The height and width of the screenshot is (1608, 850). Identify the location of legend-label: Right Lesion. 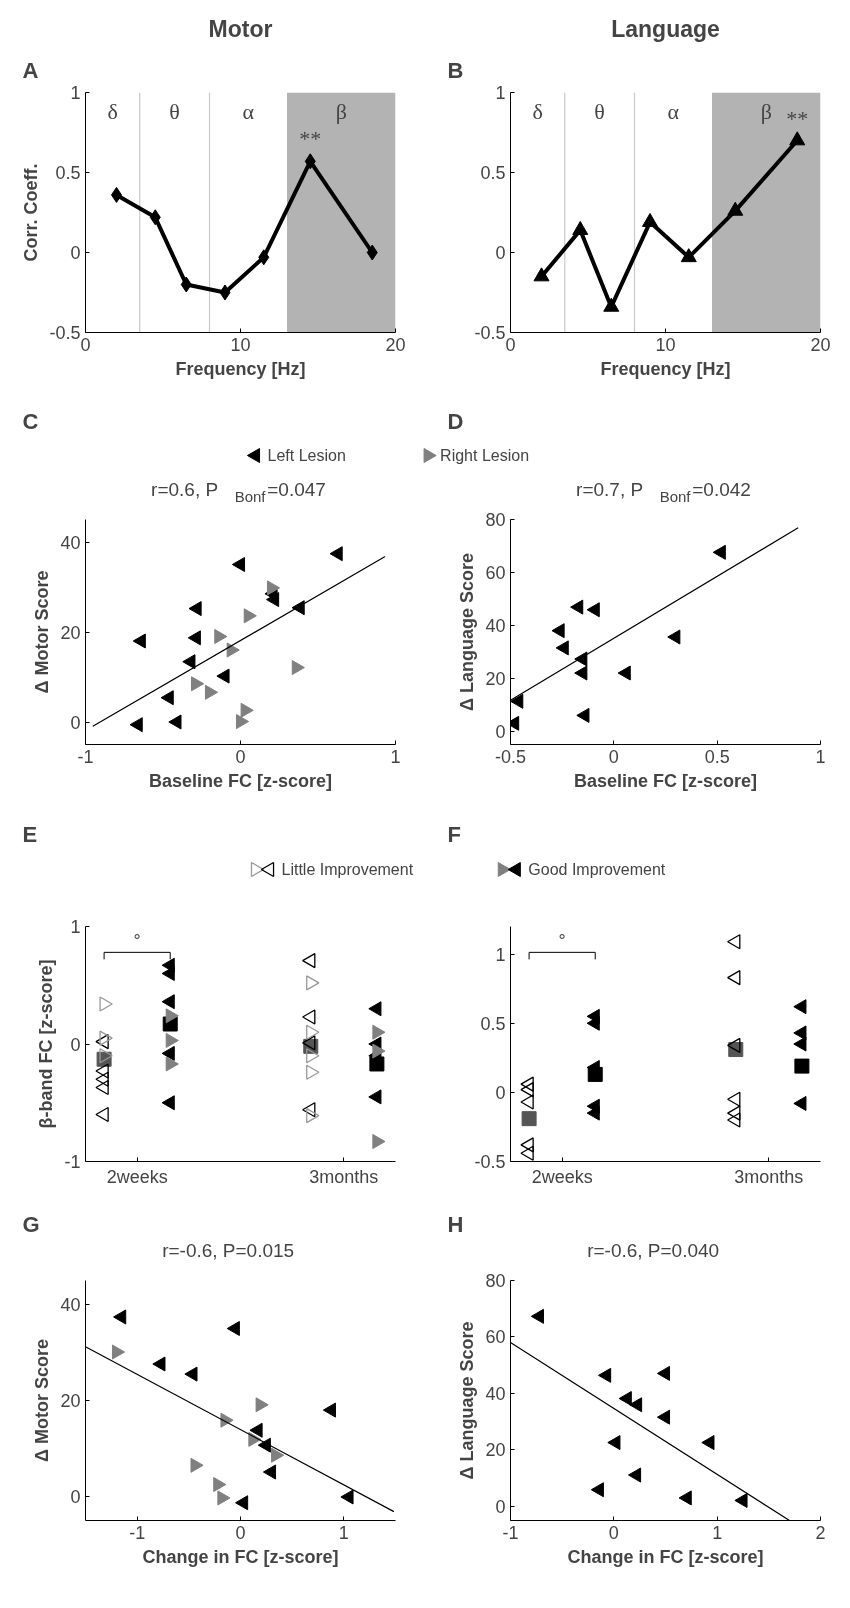
(485, 455).